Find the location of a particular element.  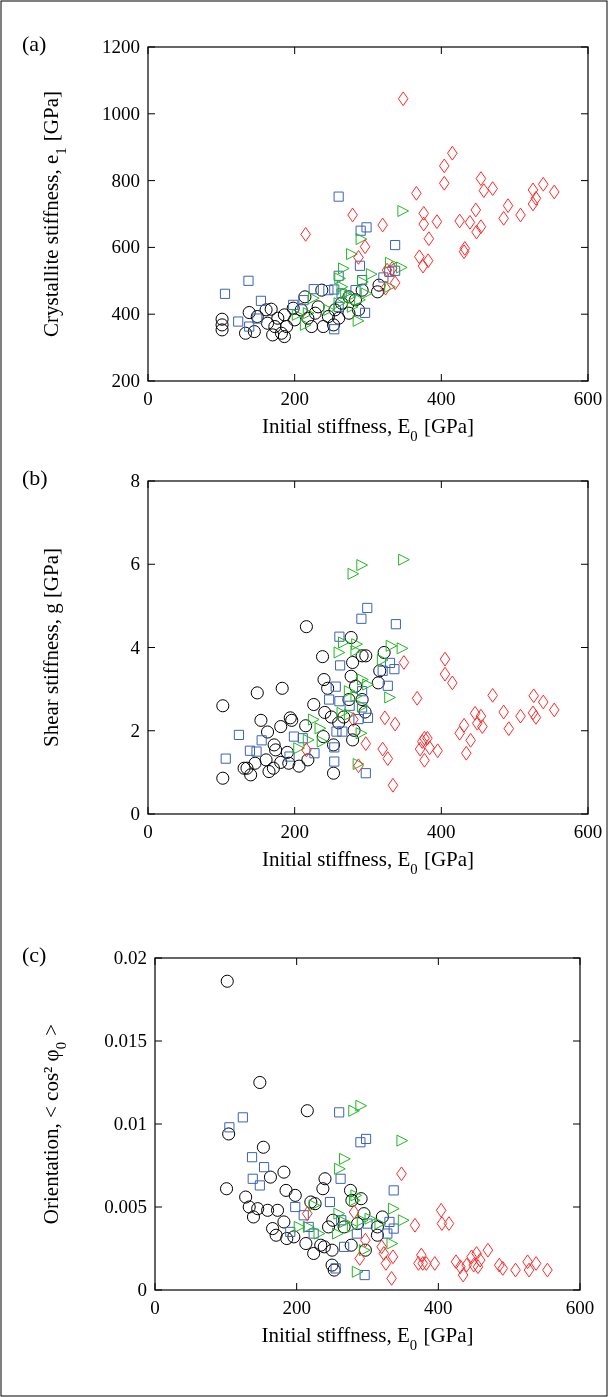

y-tick-label: 600 is located at coordinates (125, 247).